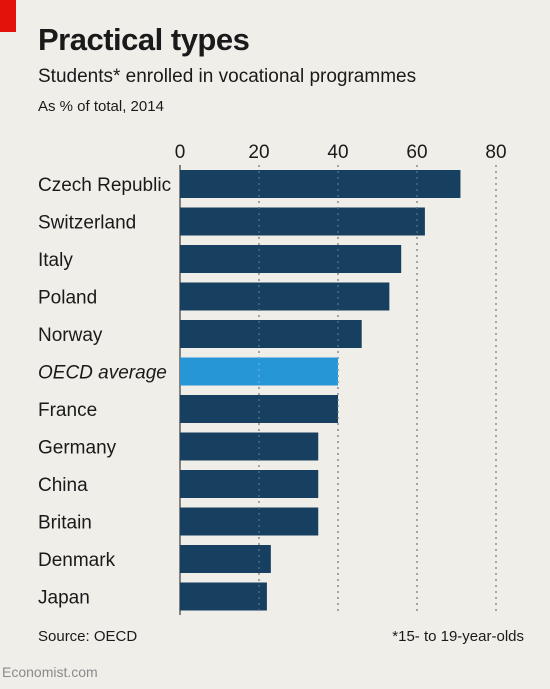 This screenshot has height=689, width=550. What do you see at coordinates (104, 185) in the screenshot?
I see `category-label: Czech Republic` at bounding box center [104, 185].